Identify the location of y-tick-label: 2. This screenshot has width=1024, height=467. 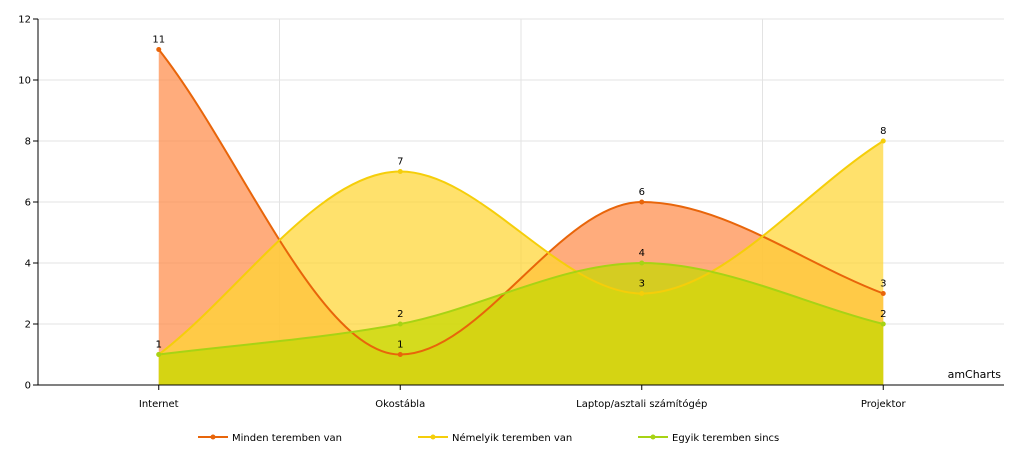
(28, 325).